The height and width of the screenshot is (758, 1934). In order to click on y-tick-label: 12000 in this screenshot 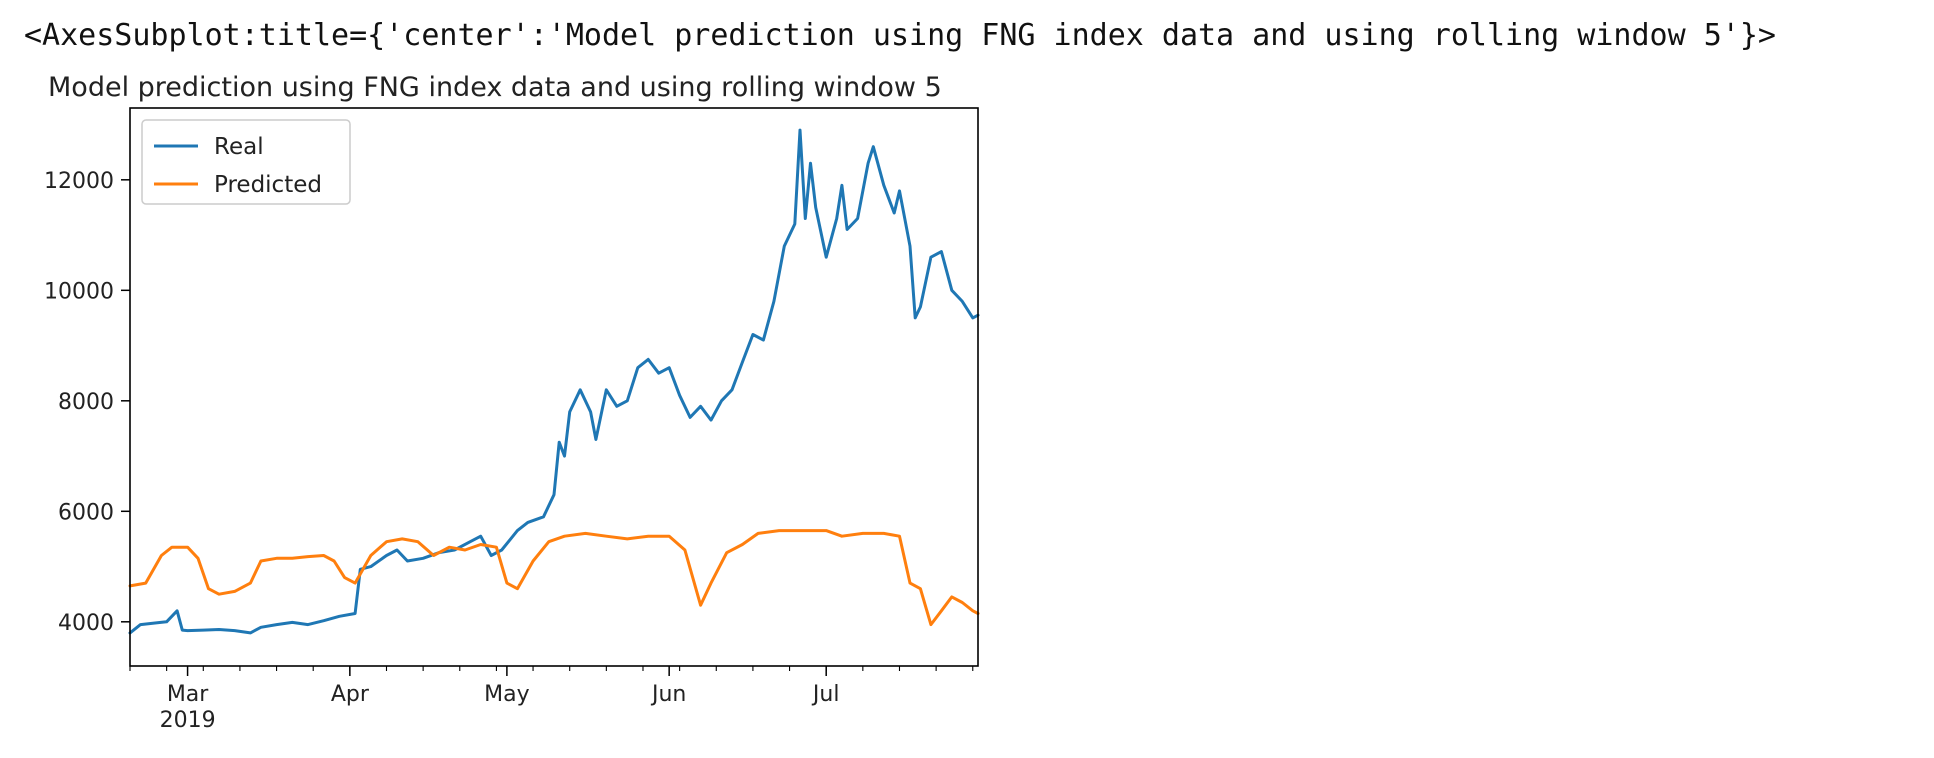, I will do `click(79, 181)`.